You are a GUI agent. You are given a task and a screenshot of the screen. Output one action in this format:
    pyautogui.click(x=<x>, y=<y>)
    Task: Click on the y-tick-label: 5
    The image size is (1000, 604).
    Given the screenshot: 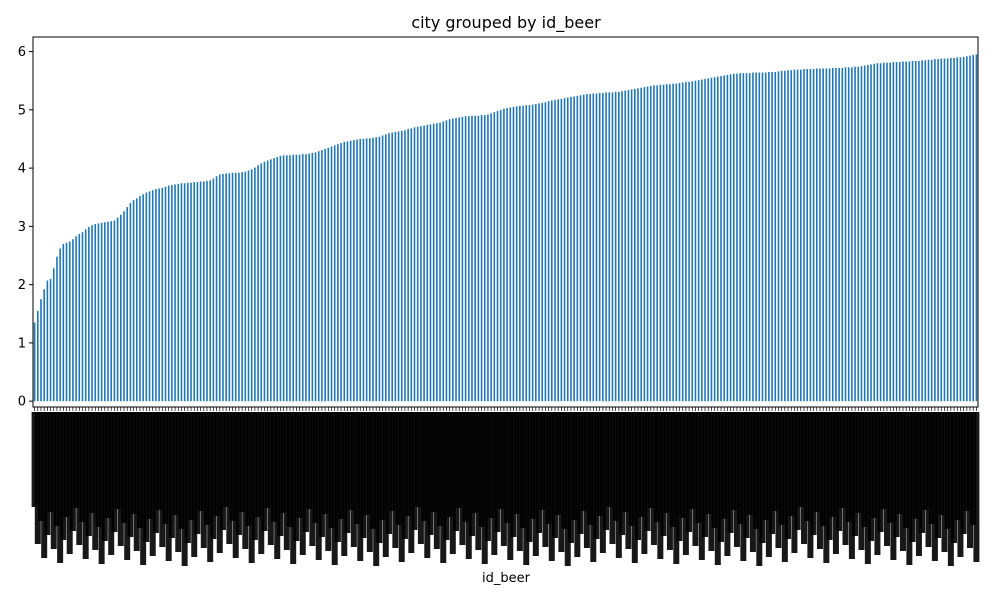 What is the action you would take?
    pyautogui.click(x=22, y=110)
    